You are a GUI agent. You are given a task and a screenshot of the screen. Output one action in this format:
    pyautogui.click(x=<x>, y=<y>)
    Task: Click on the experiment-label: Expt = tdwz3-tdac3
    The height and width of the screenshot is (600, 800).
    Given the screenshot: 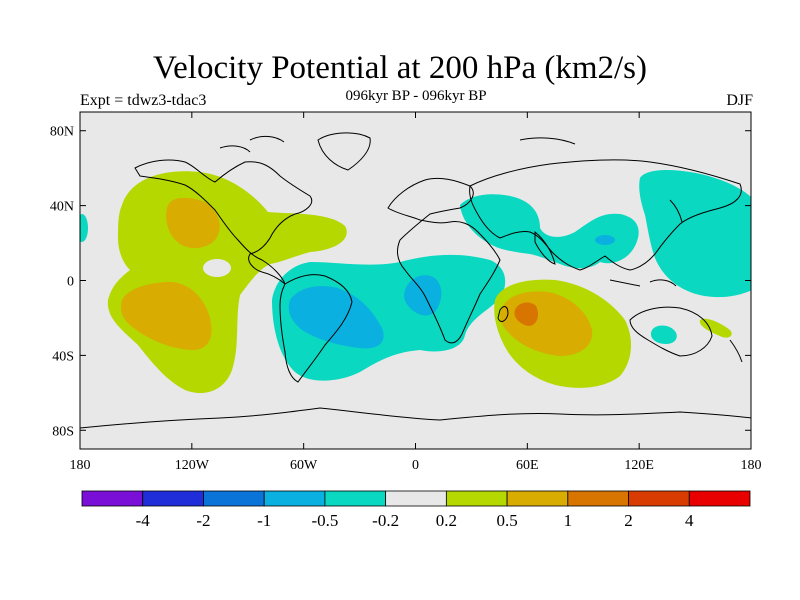 What is the action you would take?
    pyautogui.click(x=143, y=100)
    